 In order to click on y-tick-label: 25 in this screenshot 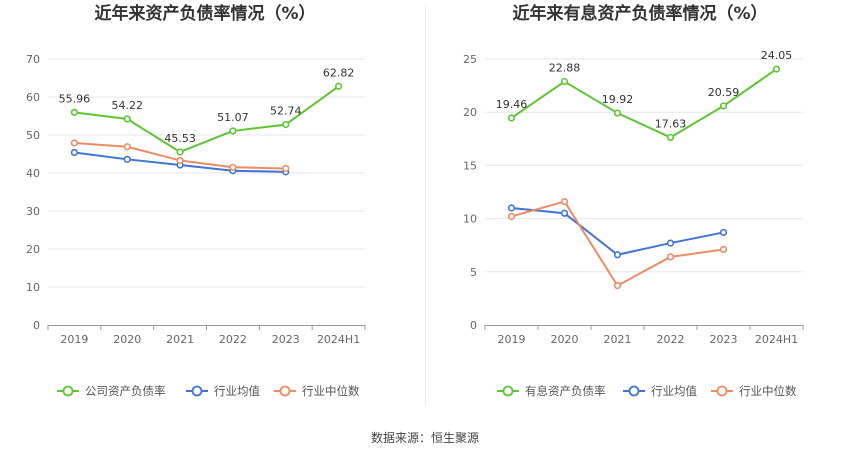, I will do `click(470, 59)`.